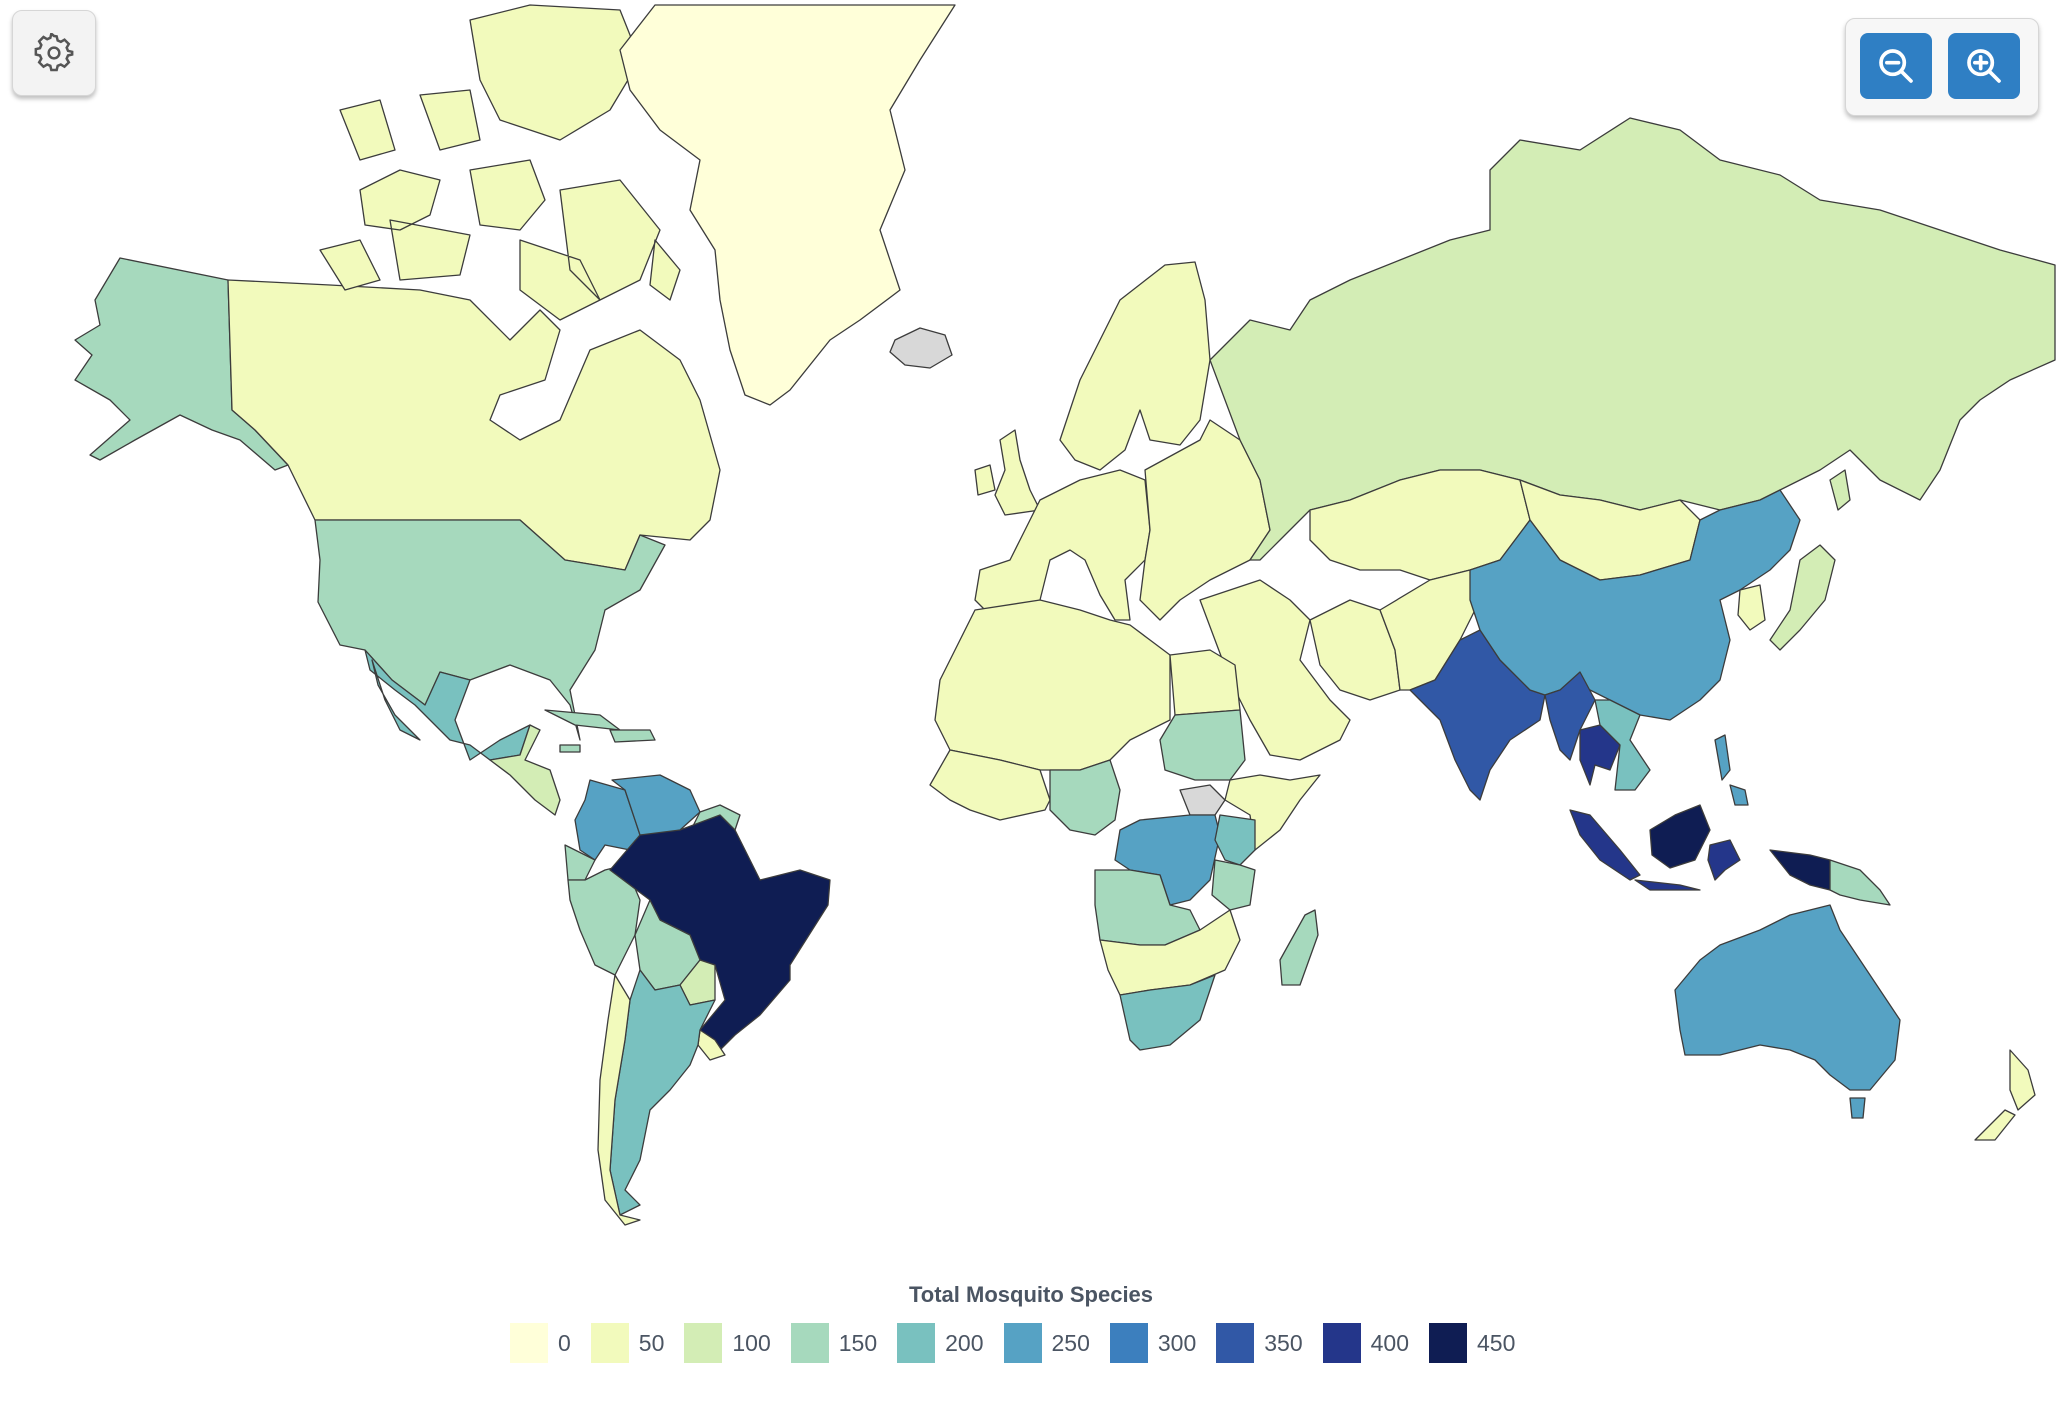 This screenshot has width=2062, height=1416. Describe the element at coordinates (1366, 1343) in the screenshot. I see `legend-item: 400` at that location.